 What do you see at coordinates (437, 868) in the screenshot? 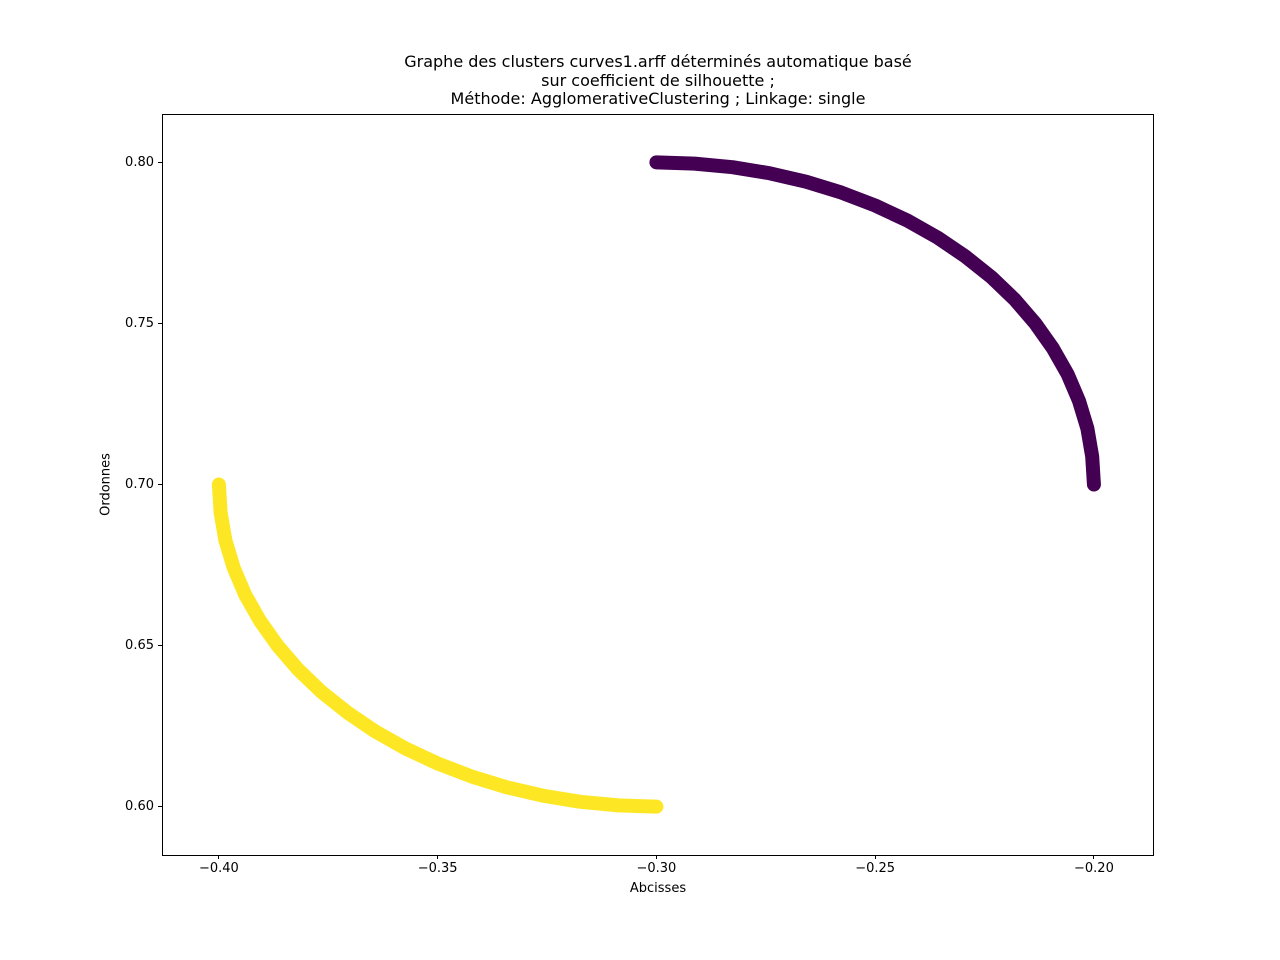
I see `x-tick-label: −0.35` at bounding box center [437, 868].